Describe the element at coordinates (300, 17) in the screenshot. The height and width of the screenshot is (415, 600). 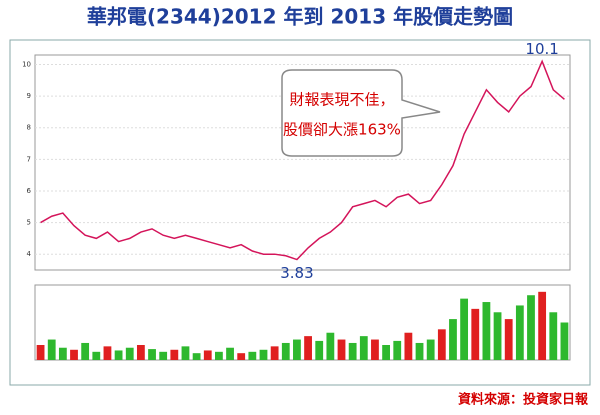
I see `title: 華邦電(2344)2012 年到 2013 年股價走勢圖` at that location.